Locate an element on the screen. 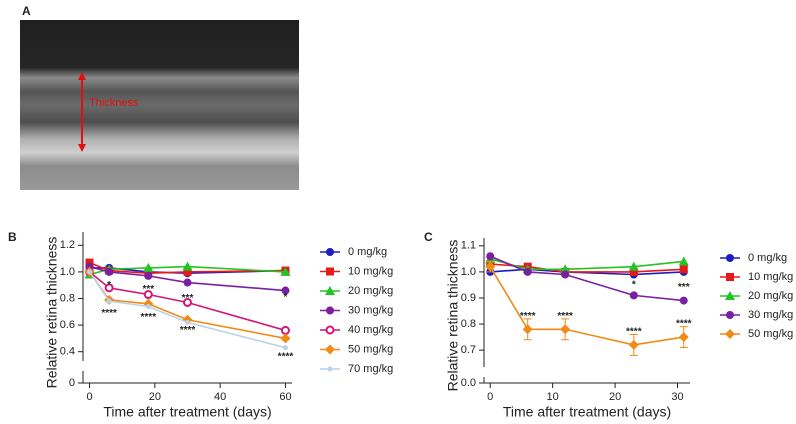  x-tick-label: 40 is located at coordinates (220, 397).